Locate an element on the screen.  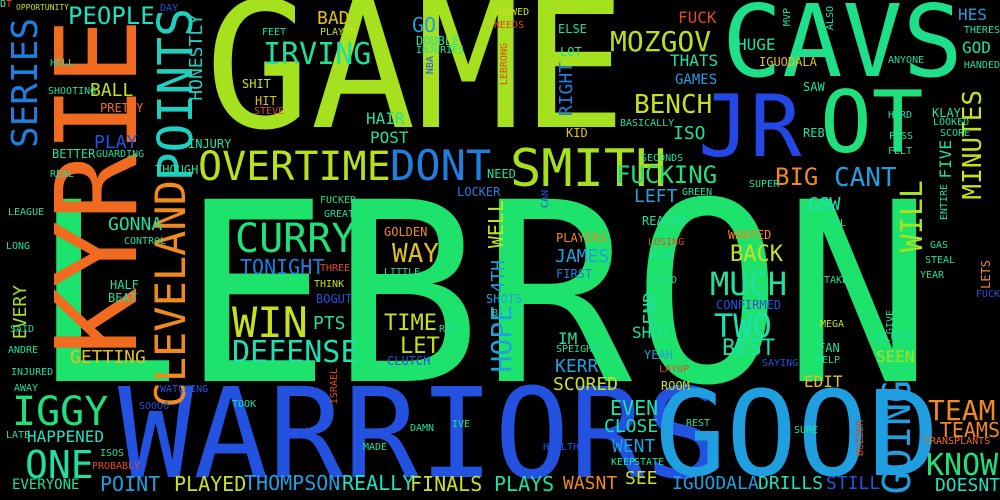
word-doesnt: DOESNT is located at coordinates (967, 485).